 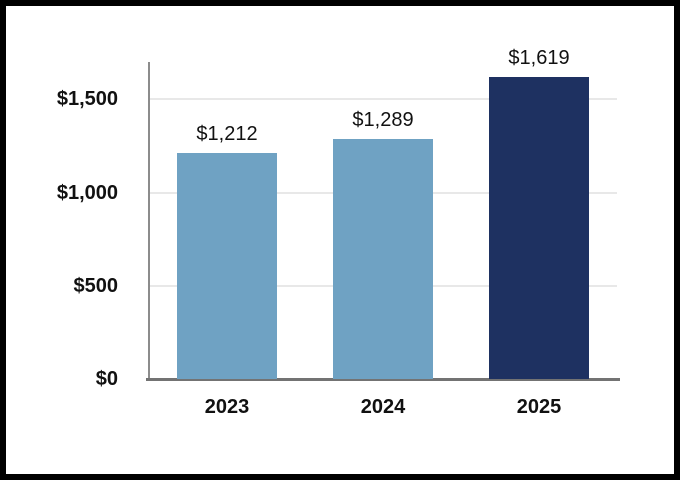 I want to click on value-label-2025: $1,619, so click(x=539, y=58).